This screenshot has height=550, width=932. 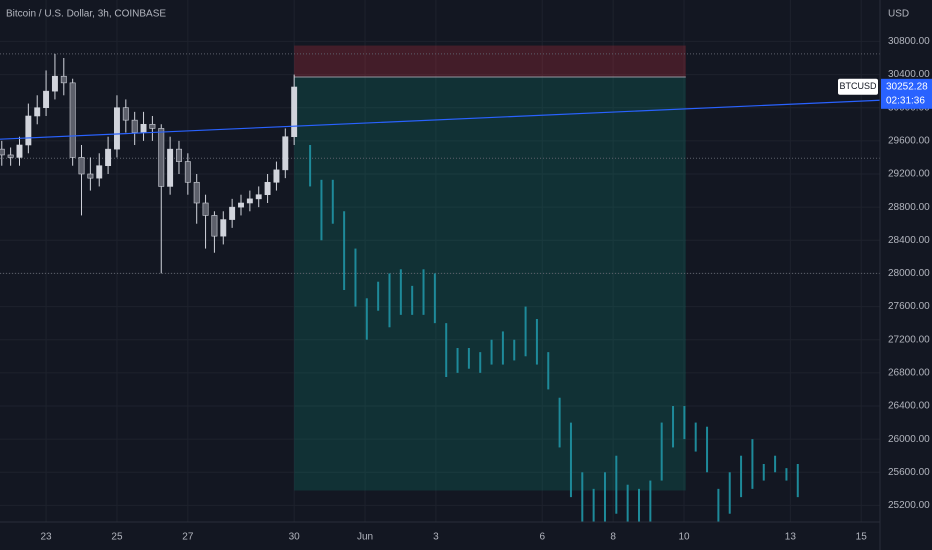 I want to click on axis-unit: USD, so click(x=898, y=14).